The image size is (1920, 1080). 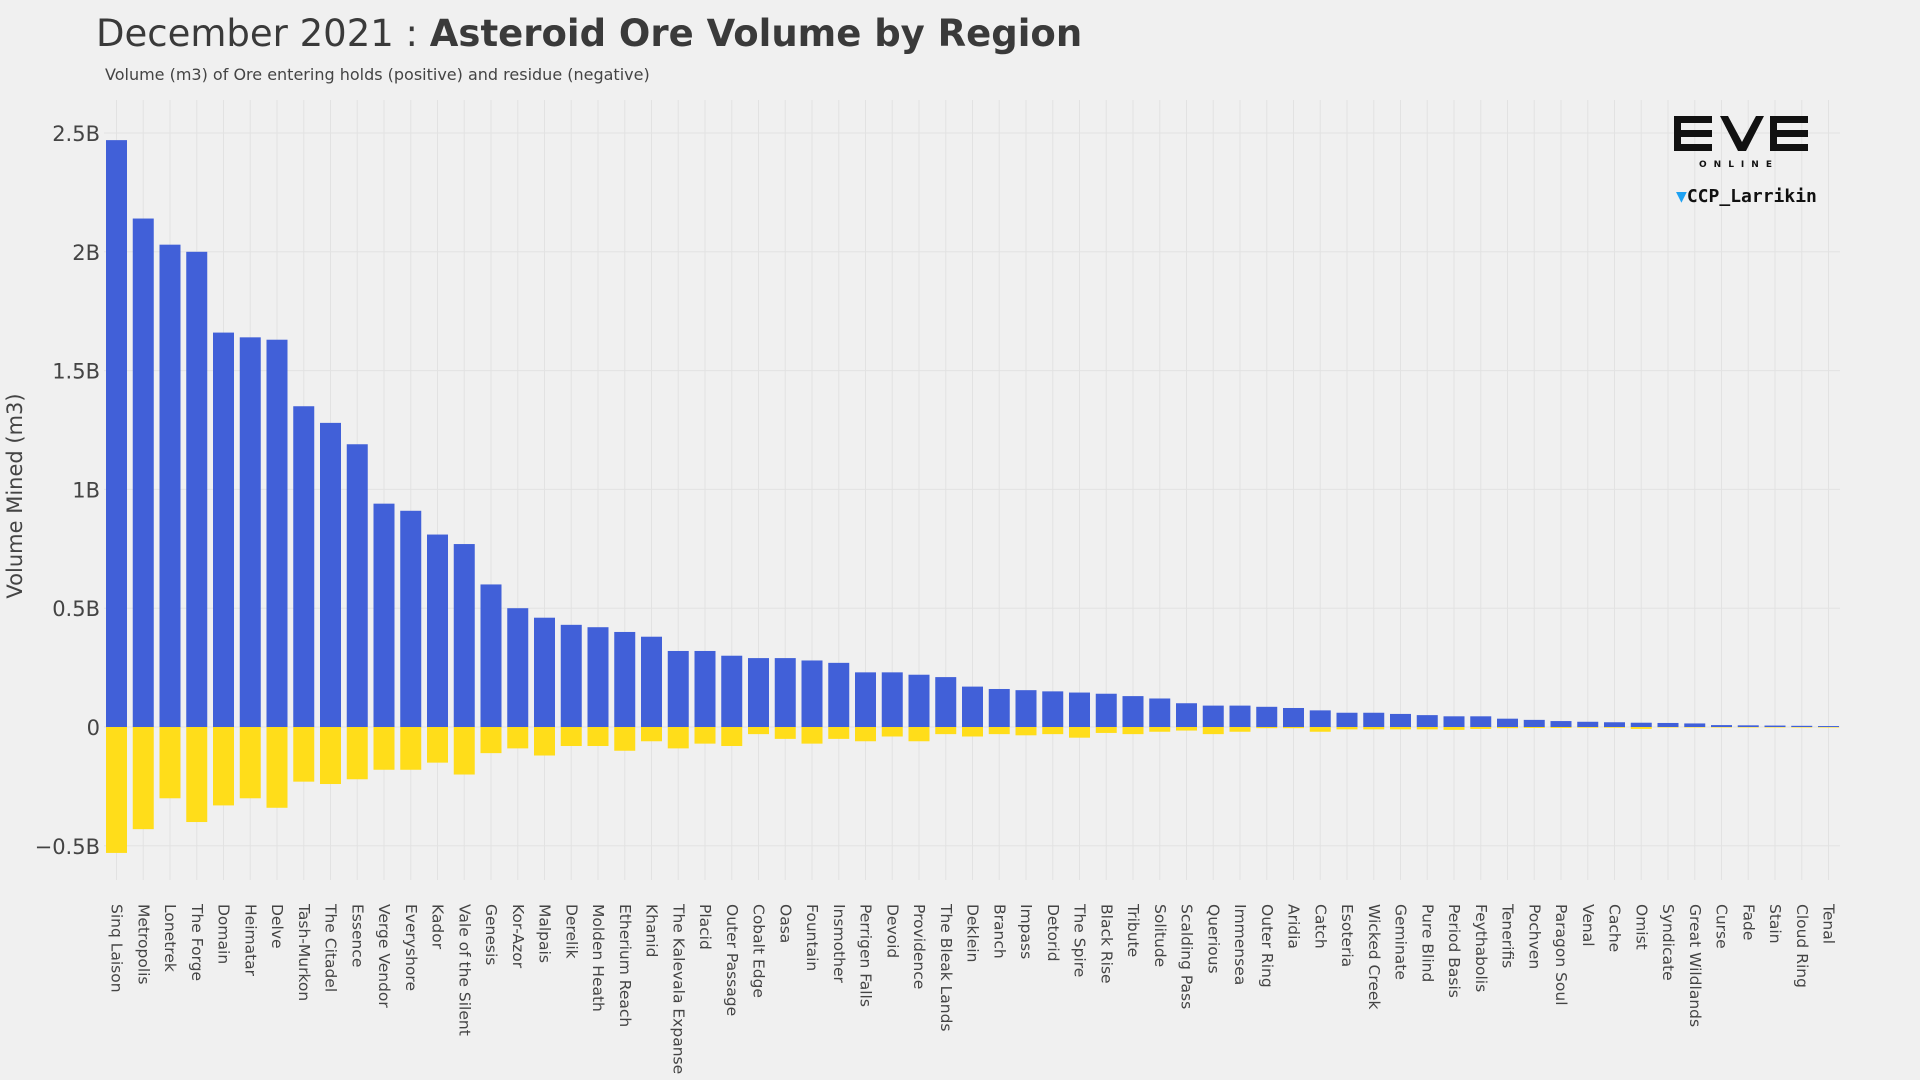 What do you see at coordinates (1695, 965) in the screenshot?
I see `x-tick-label: Great Wildlands` at bounding box center [1695, 965].